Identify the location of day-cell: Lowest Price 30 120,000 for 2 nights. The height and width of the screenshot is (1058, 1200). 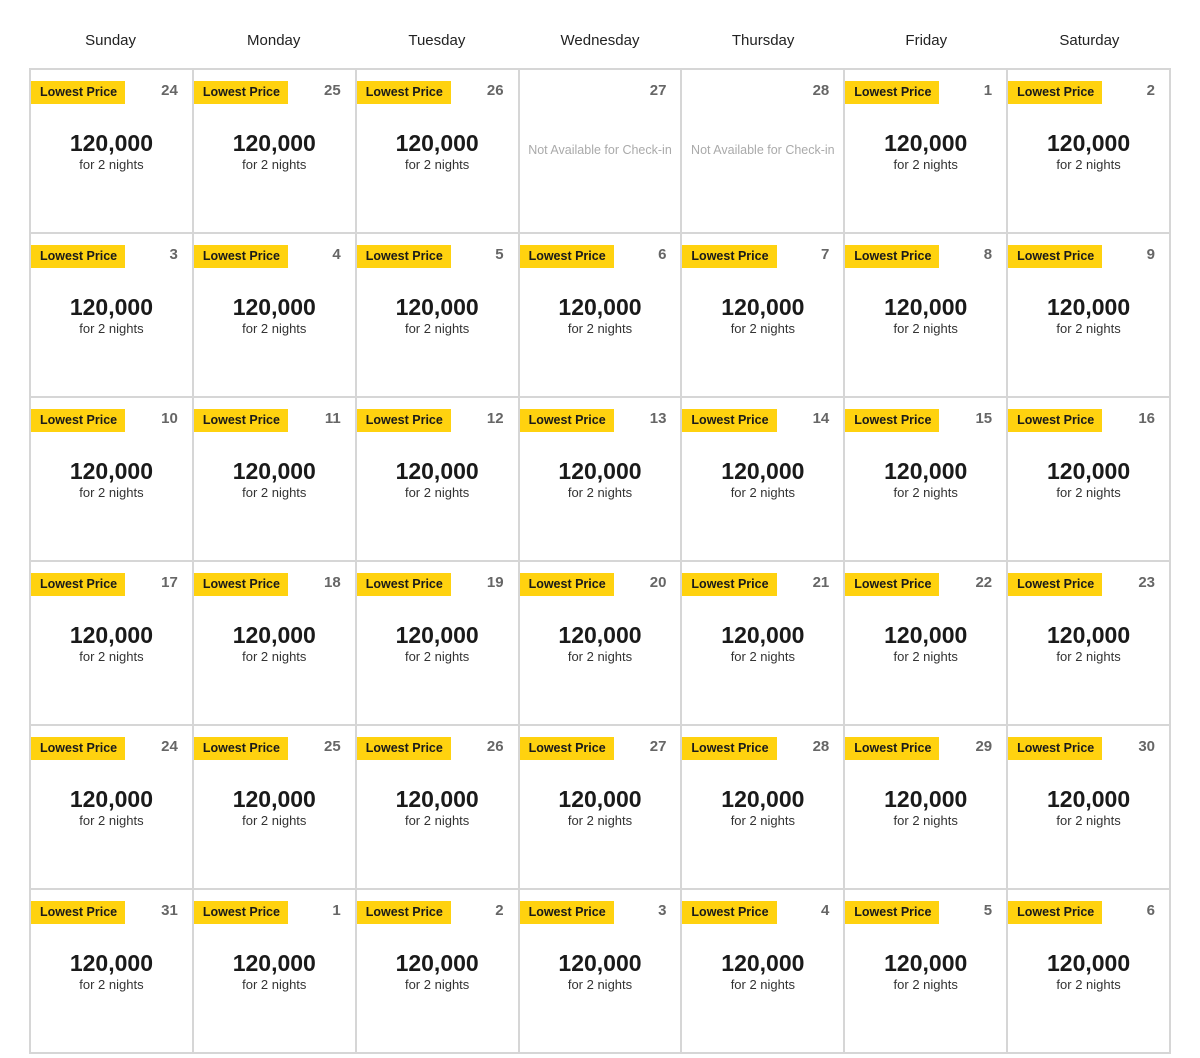
(1089, 808).